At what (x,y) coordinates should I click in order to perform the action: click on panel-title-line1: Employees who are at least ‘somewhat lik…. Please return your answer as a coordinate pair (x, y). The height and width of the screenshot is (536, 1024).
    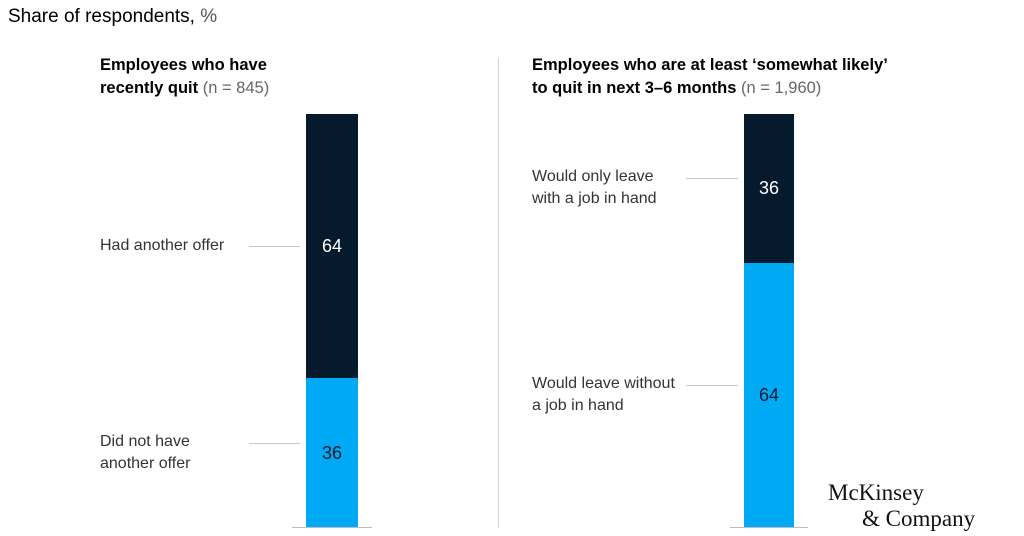
    Looking at the image, I should click on (710, 65).